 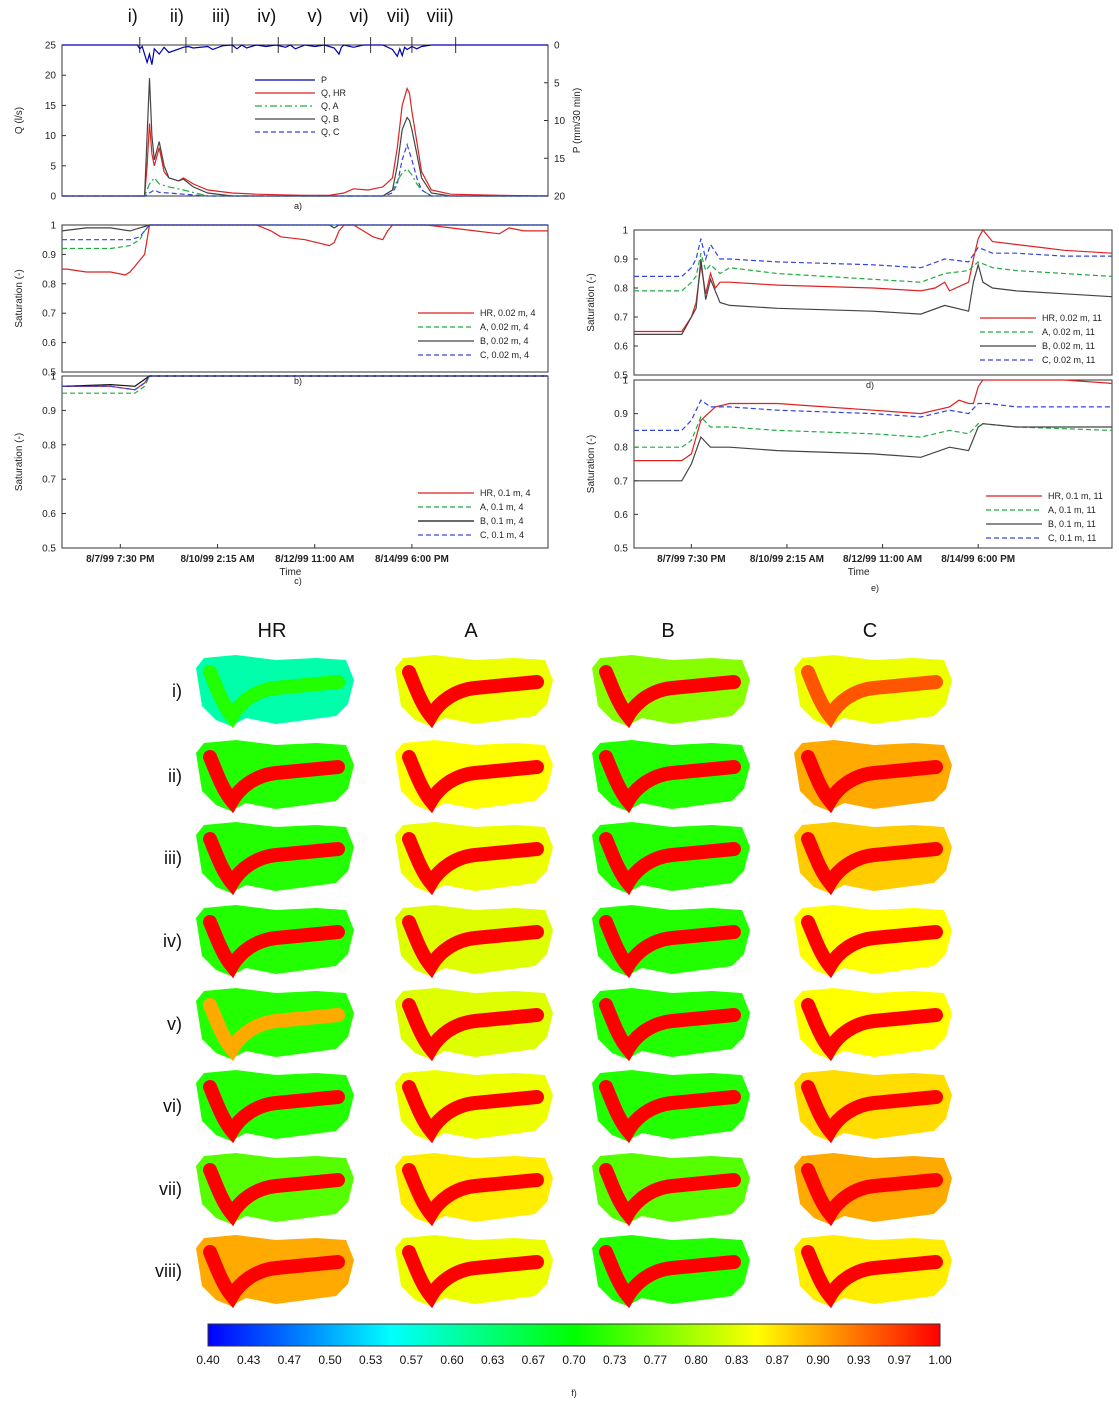 I want to click on panel-label: b), so click(x=298, y=381).